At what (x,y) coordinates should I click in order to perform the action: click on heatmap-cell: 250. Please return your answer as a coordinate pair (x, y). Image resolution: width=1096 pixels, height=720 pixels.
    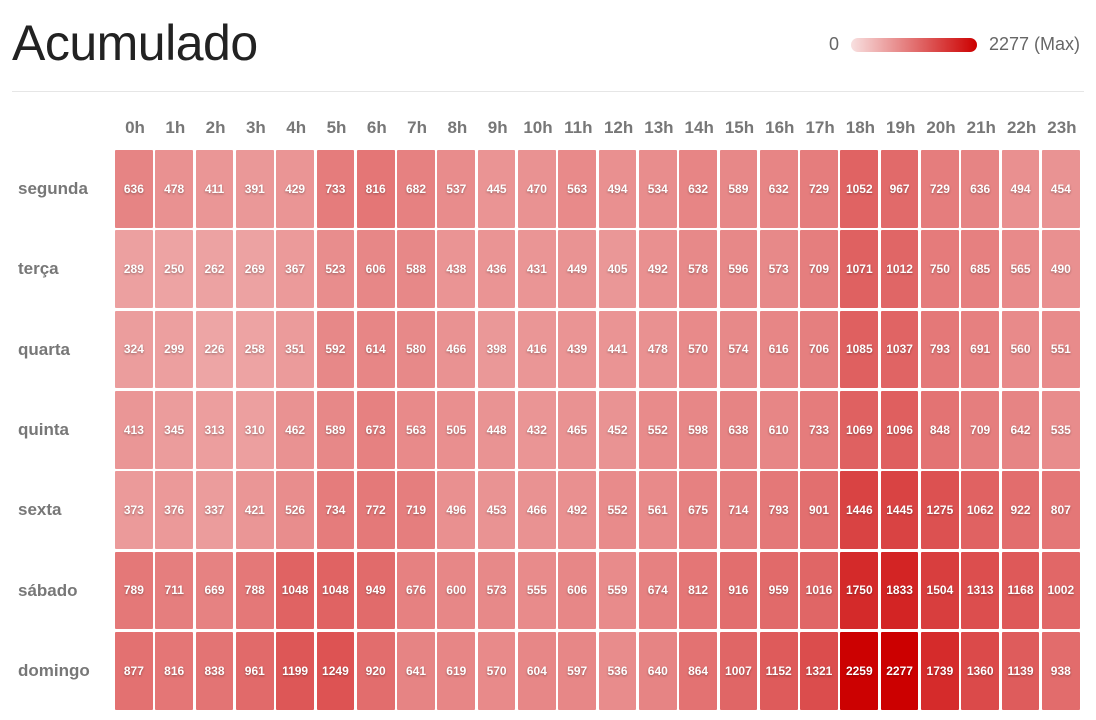
    Looking at the image, I should click on (174, 269).